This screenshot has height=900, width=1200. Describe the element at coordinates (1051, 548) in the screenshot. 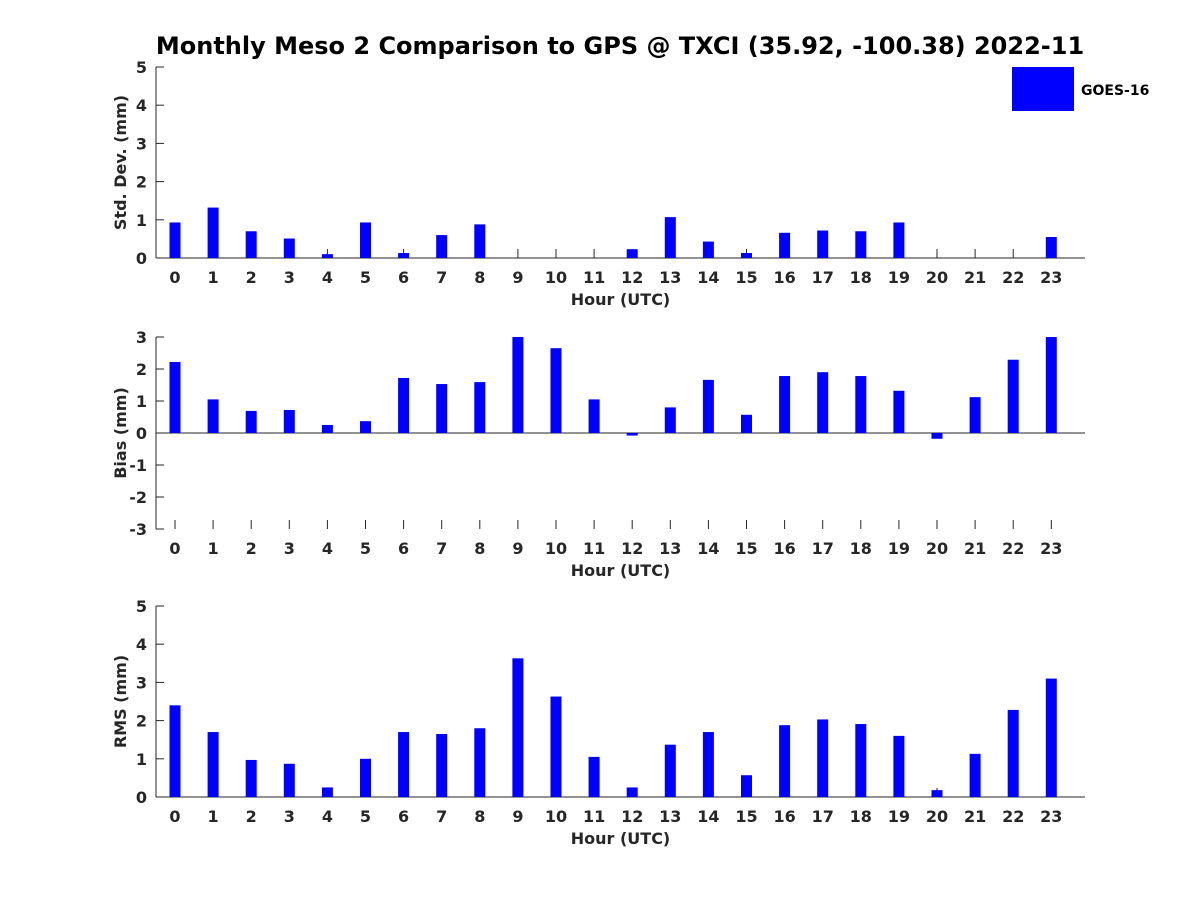

I see `bias-x-tick-label: 23` at that location.